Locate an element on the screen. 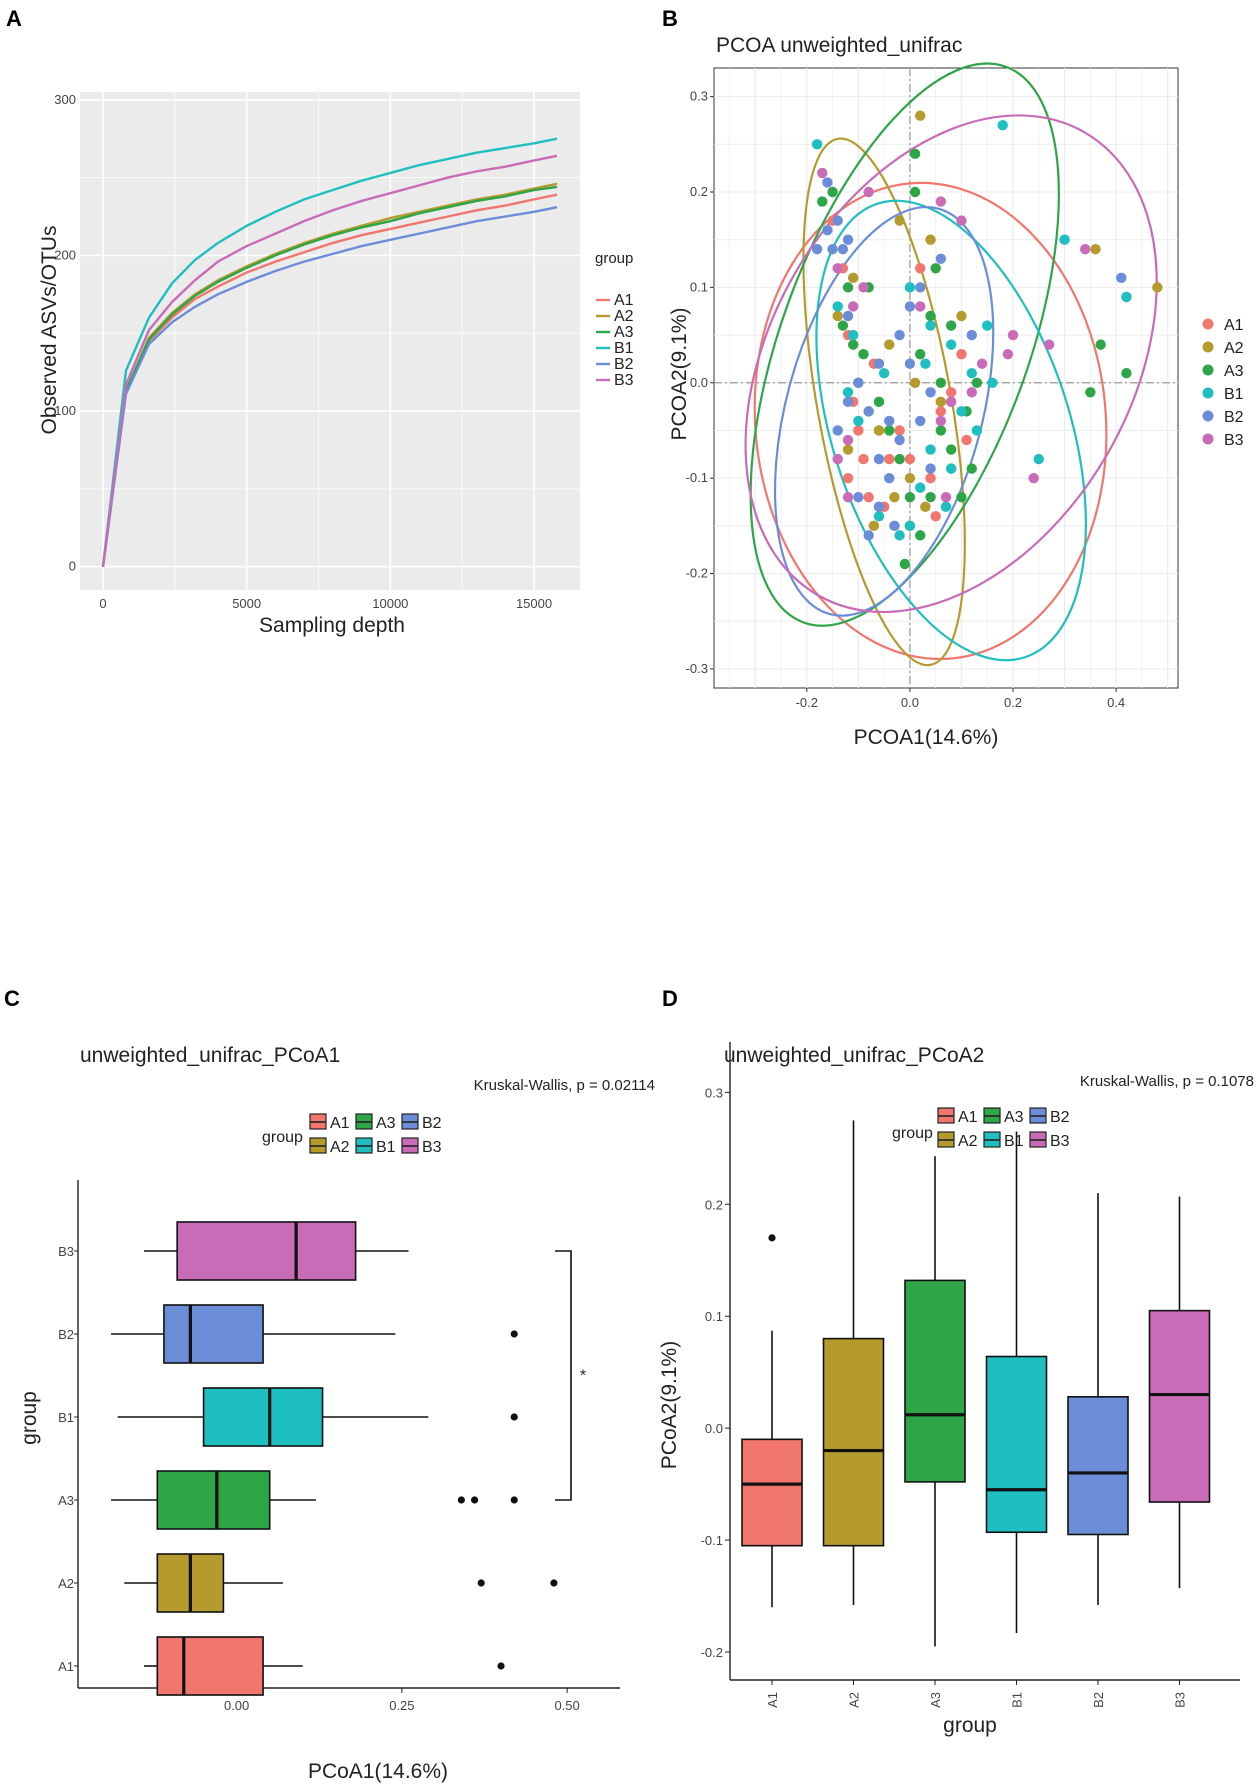 The image size is (1256, 1790). panel-c-outlier-b2 is located at coordinates (514, 1334).